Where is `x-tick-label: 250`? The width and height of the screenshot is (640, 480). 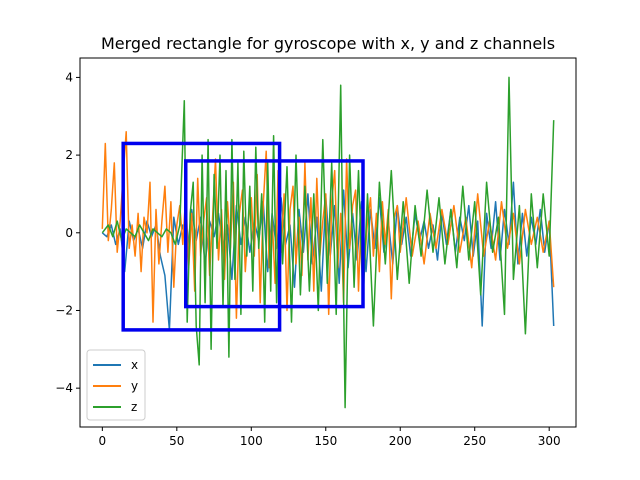
x-tick-label: 250 is located at coordinates (474, 441).